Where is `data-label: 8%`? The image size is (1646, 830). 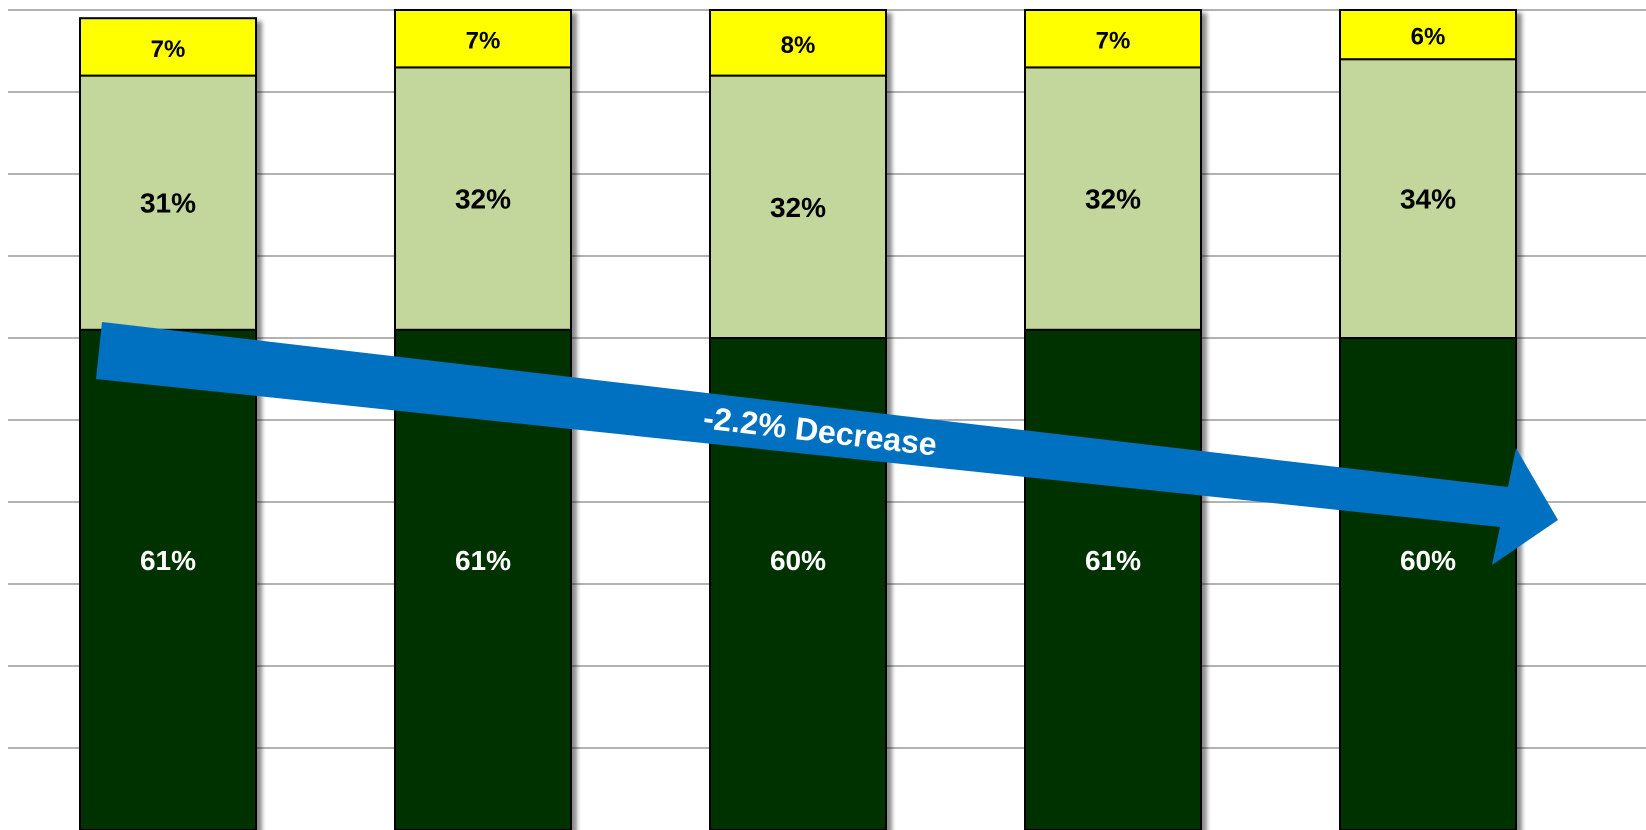 data-label: 8% is located at coordinates (798, 45).